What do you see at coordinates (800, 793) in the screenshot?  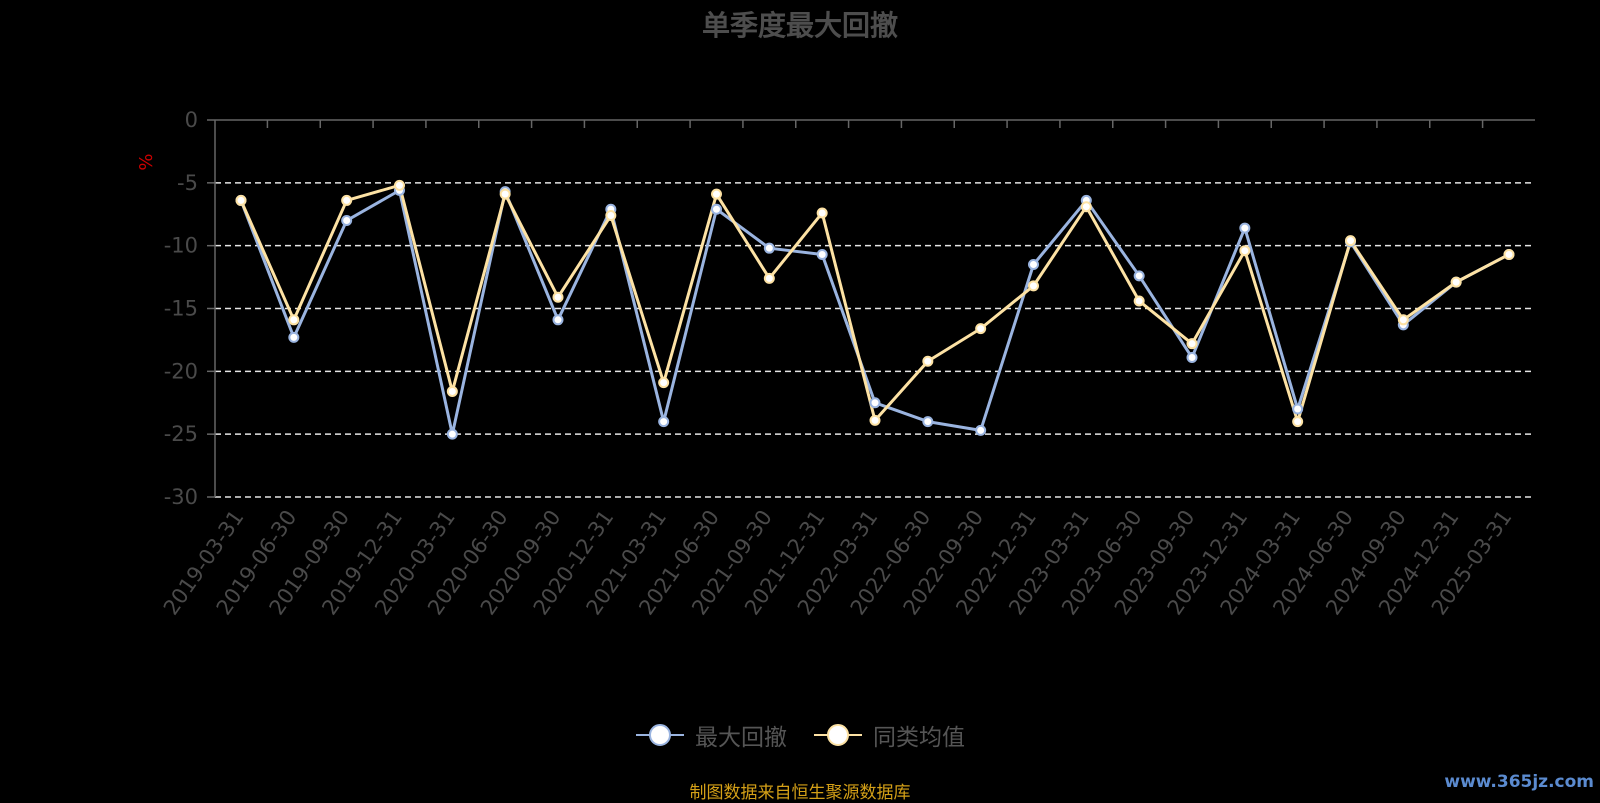 I see `source-note: 制图数据来自恒生聚源数据库` at bounding box center [800, 793].